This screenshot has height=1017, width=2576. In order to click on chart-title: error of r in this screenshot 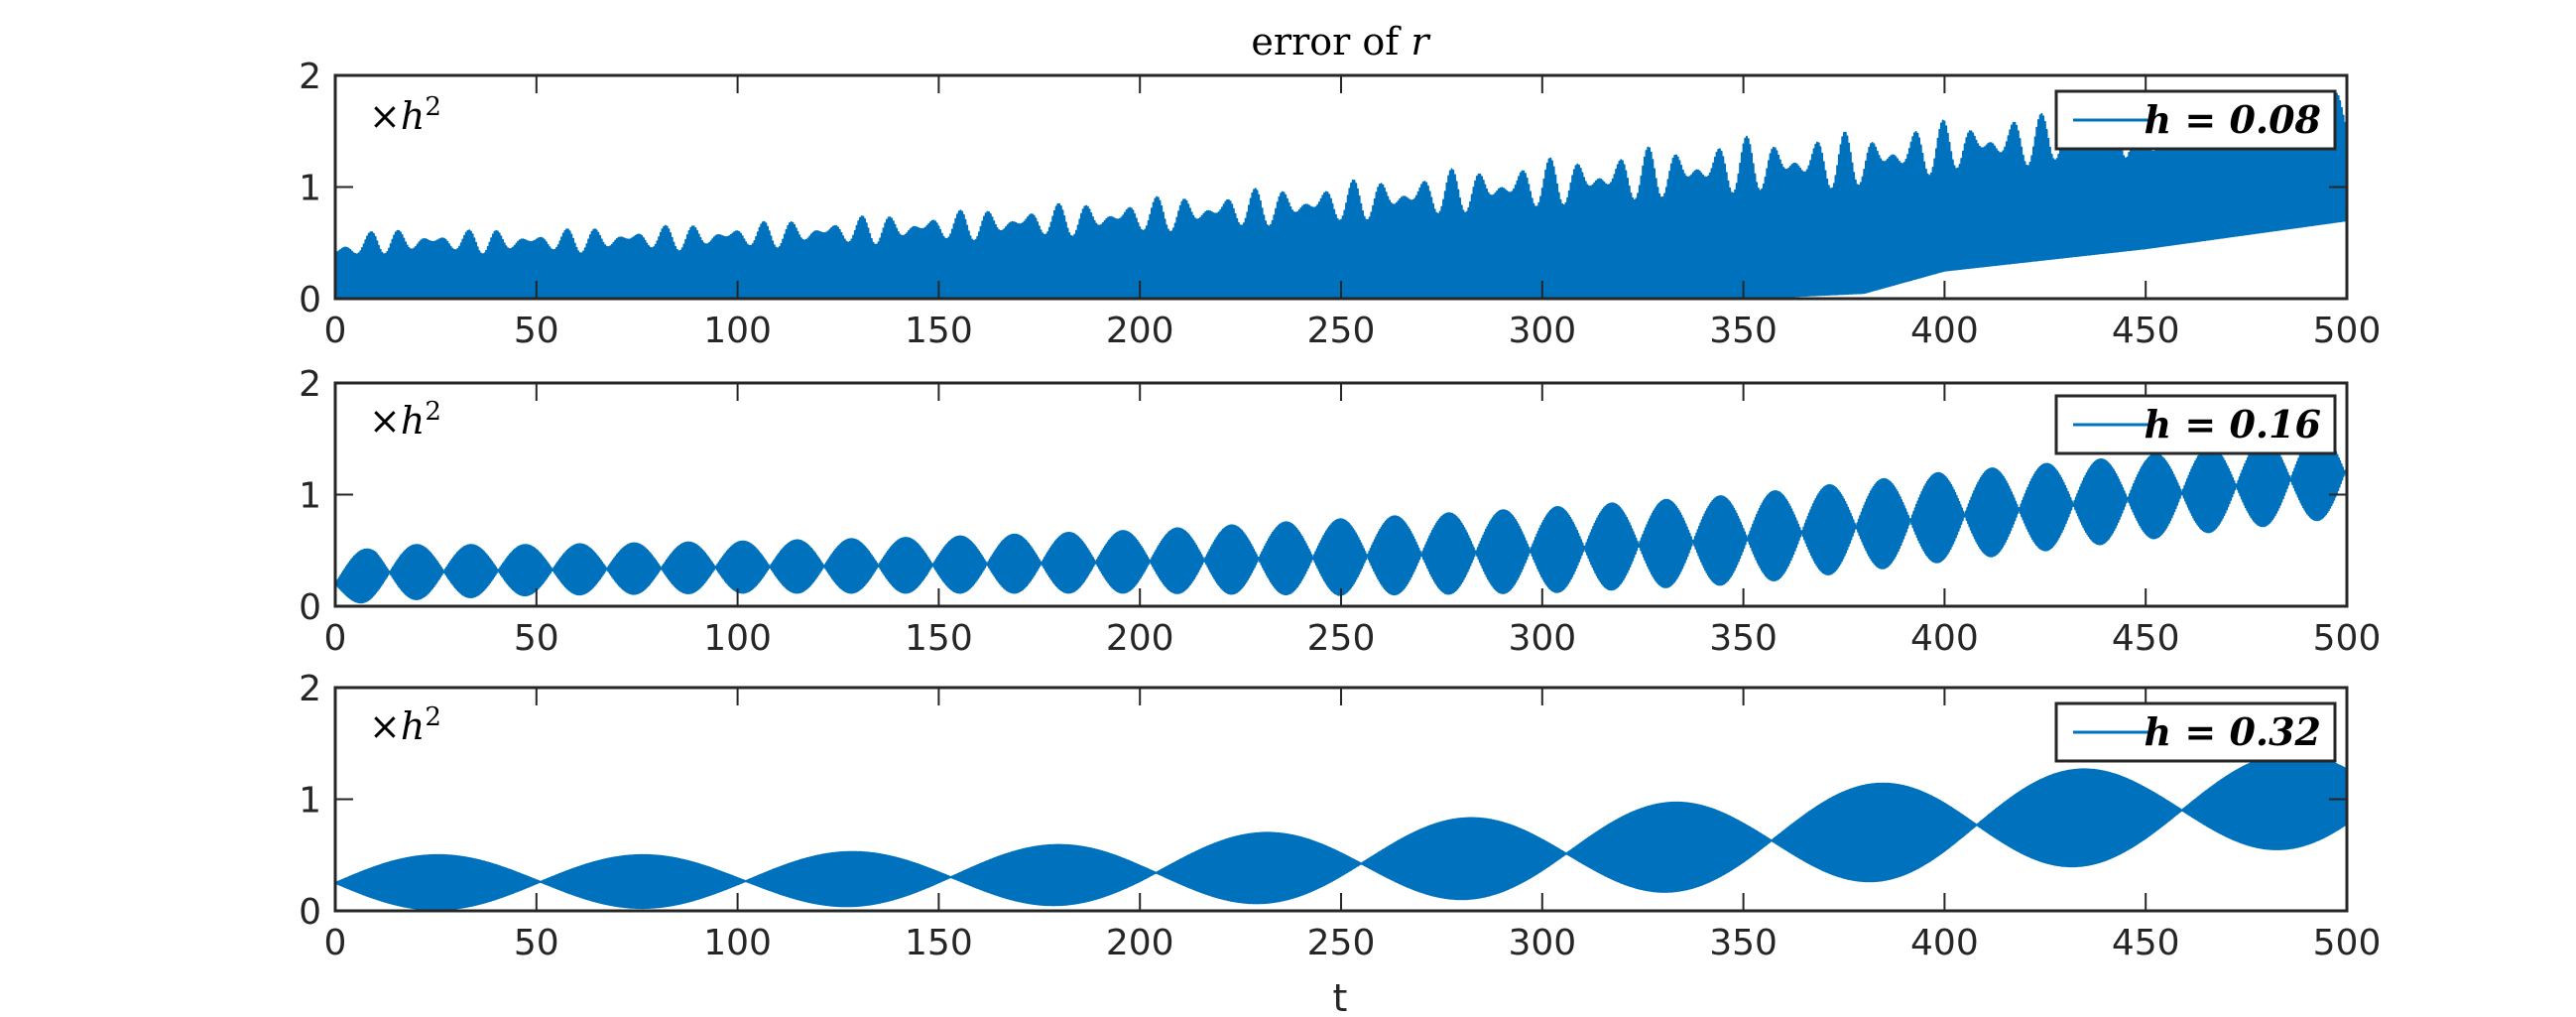, I will do `click(1341, 42)`.